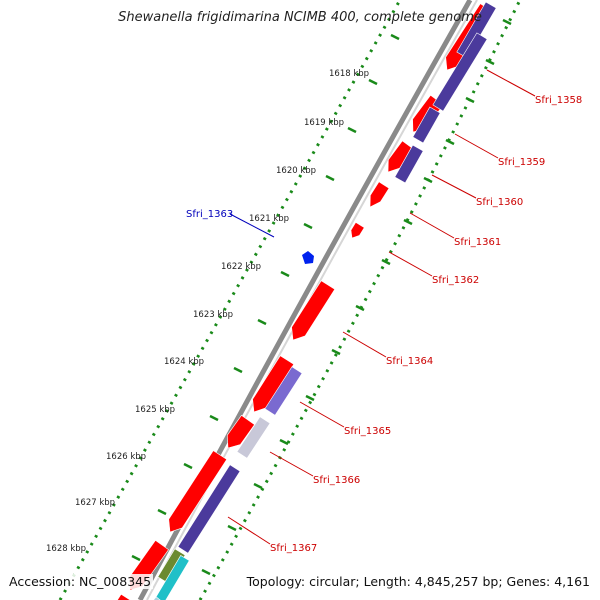  What do you see at coordinates (293, 548) in the screenshot?
I see `gene-label: Sfri_1367` at bounding box center [293, 548].